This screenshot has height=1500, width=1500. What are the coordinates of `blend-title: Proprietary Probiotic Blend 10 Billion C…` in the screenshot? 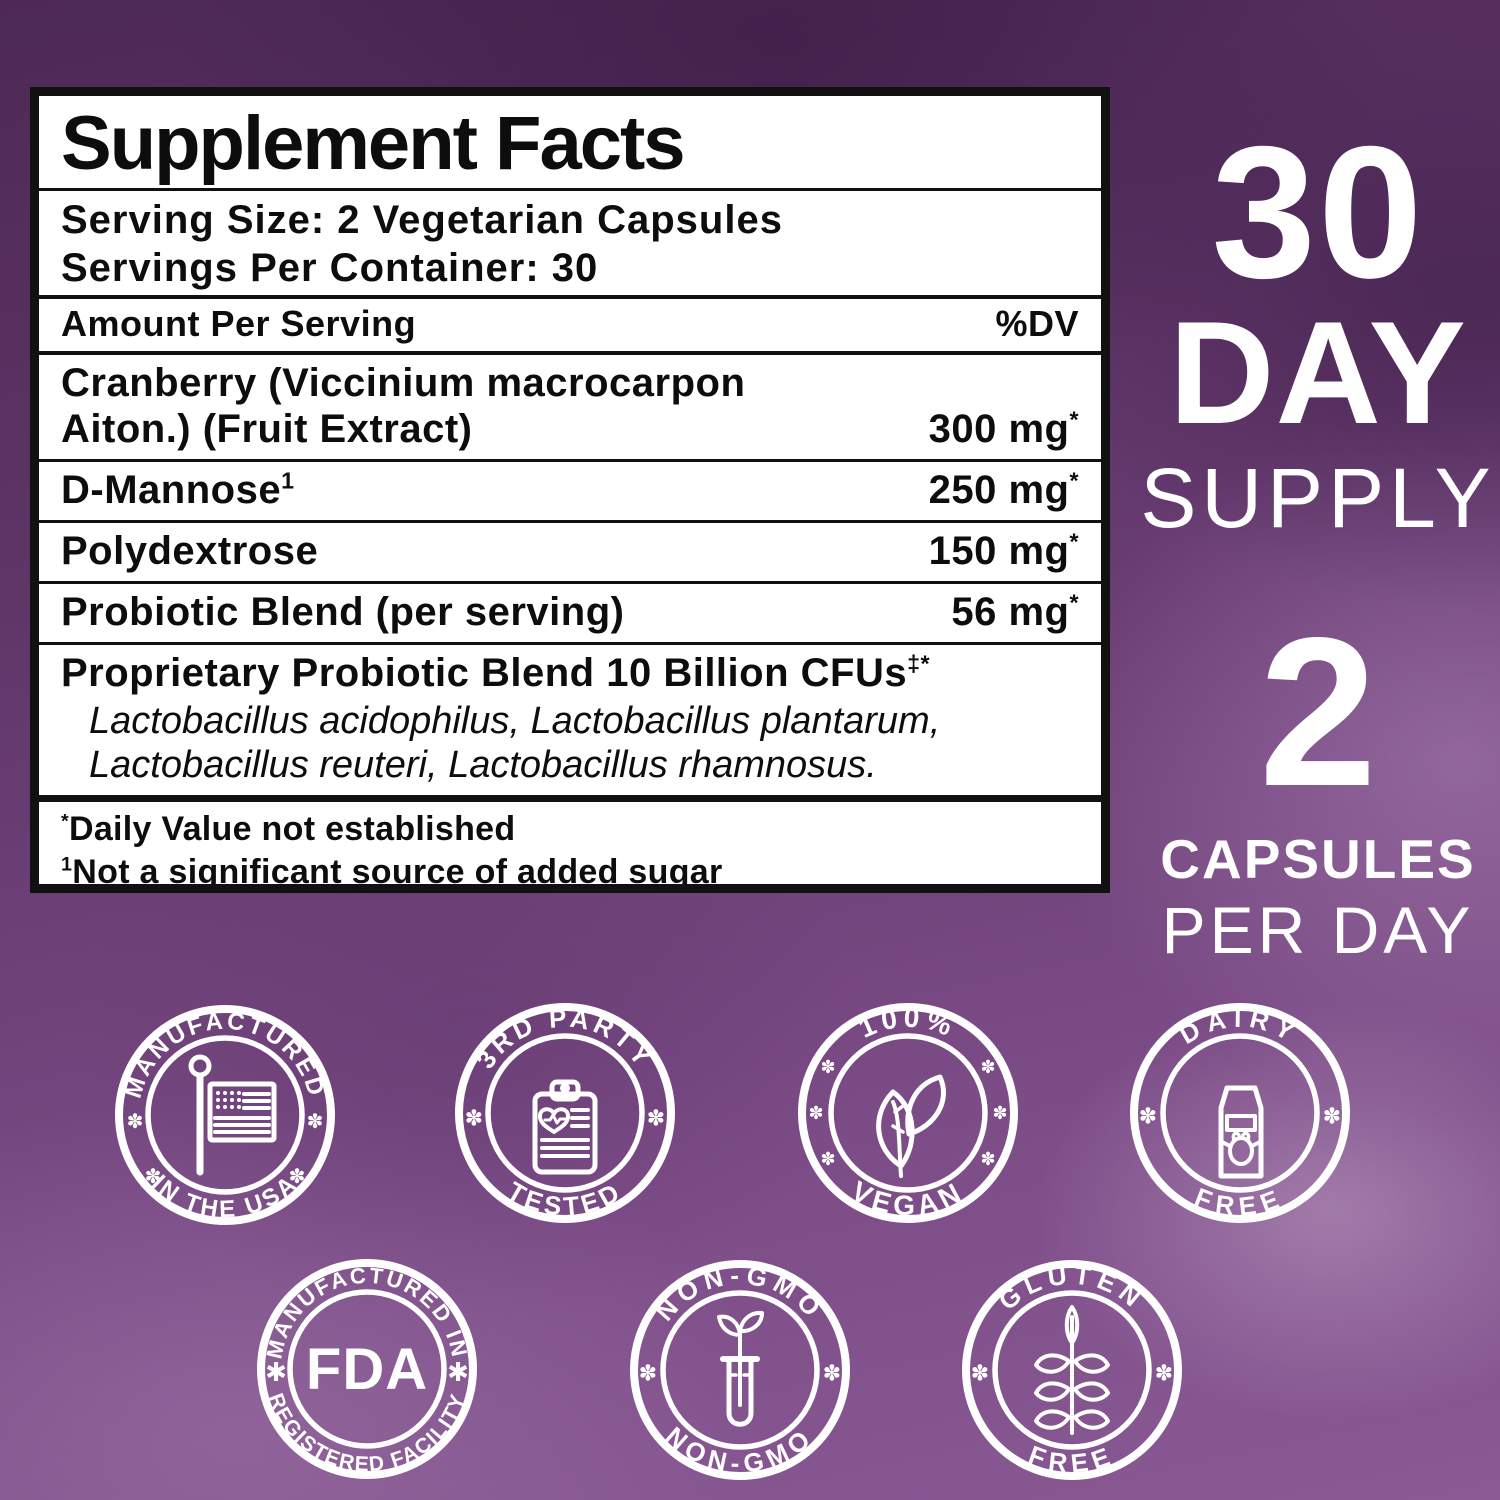 It's located at (496, 672).